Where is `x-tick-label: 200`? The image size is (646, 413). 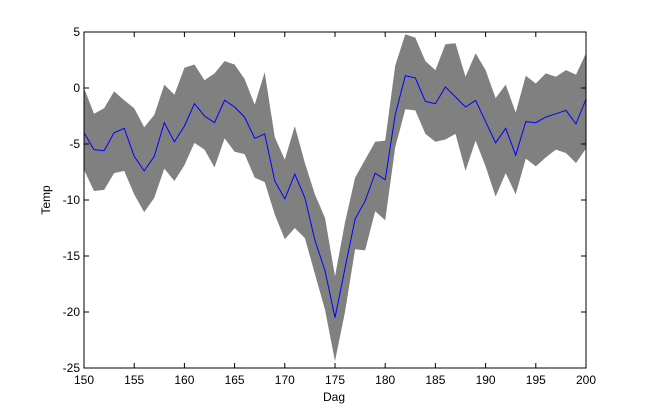
x-tick-label: 200 is located at coordinates (586, 380).